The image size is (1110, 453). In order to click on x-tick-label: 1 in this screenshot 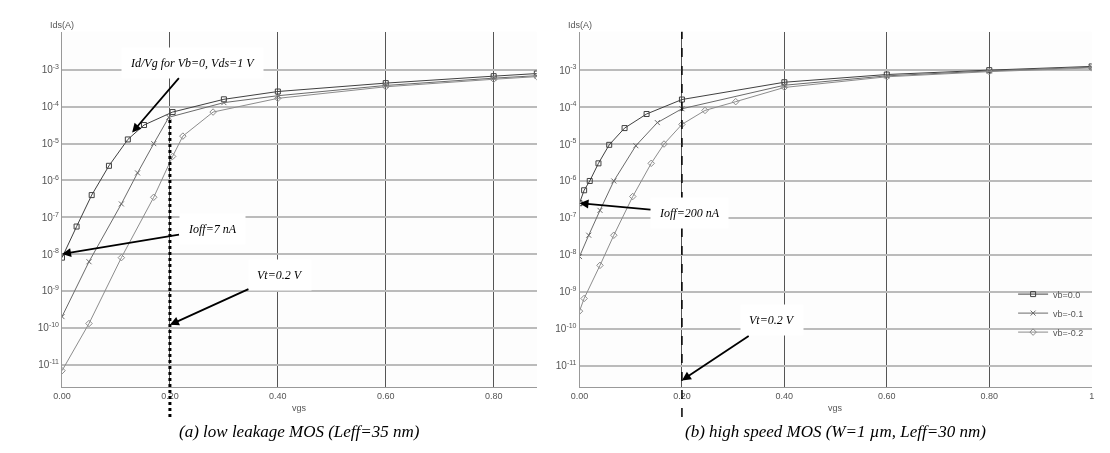, I will do `click(1092, 395)`.